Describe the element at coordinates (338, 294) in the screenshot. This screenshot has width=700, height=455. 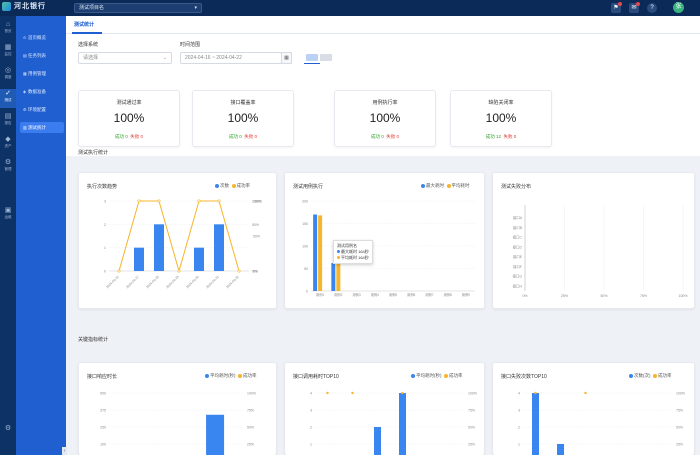
I see `x-tick-label: 用例2` at that location.